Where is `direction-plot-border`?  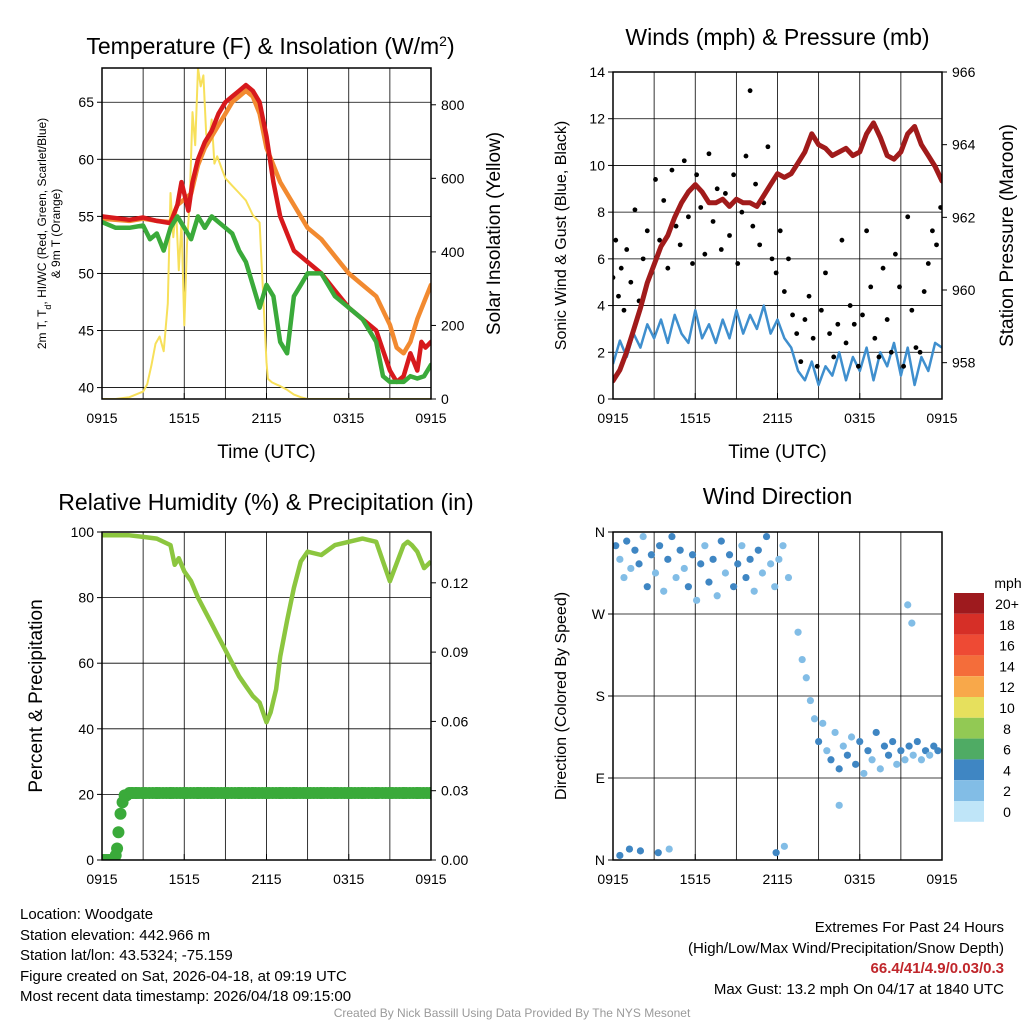
direction-plot-border is located at coordinates (777, 696).